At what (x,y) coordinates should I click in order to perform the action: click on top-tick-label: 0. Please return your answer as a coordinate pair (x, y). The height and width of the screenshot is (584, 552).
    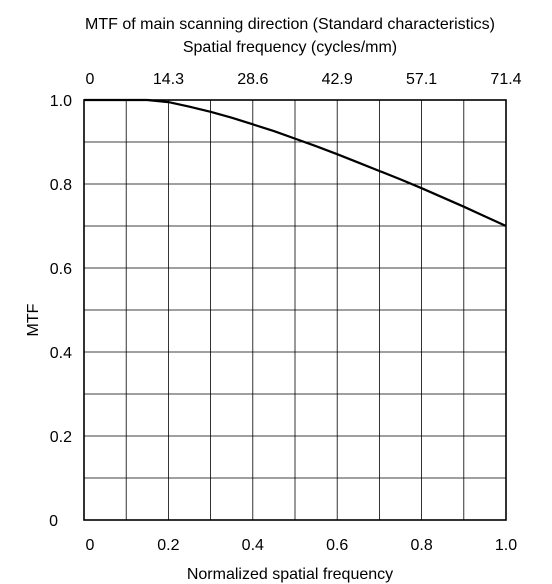
    Looking at the image, I should click on (90, 79).